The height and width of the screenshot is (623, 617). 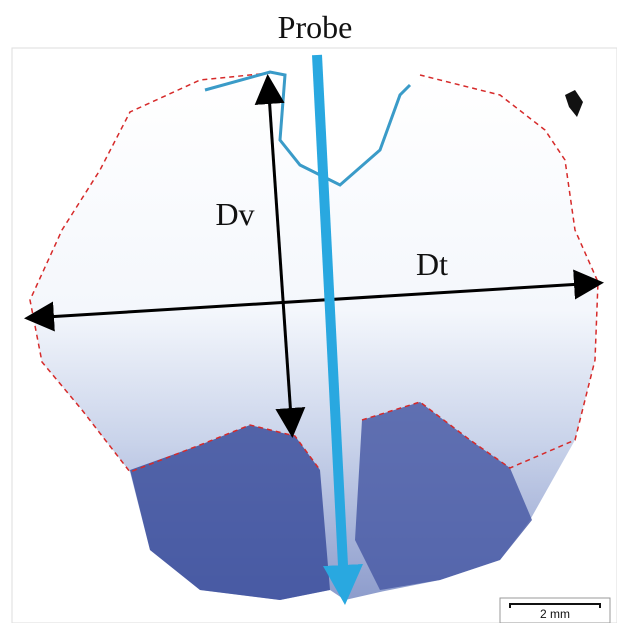 I want to click on dv-label: Dv, so click(x=234, y=214).